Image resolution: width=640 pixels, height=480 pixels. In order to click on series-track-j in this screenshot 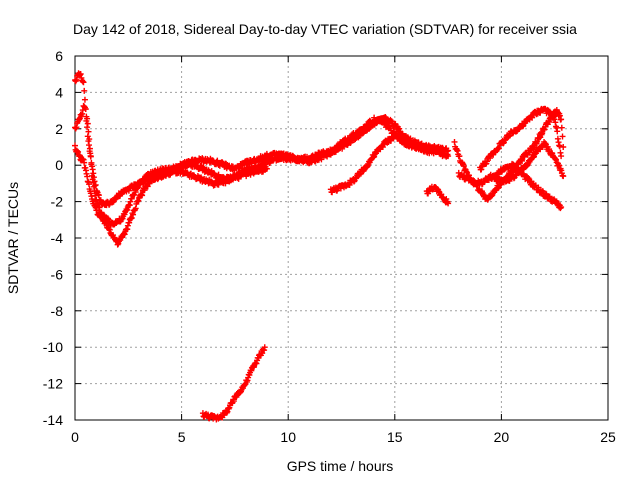, I will do `click(527, 162)`.